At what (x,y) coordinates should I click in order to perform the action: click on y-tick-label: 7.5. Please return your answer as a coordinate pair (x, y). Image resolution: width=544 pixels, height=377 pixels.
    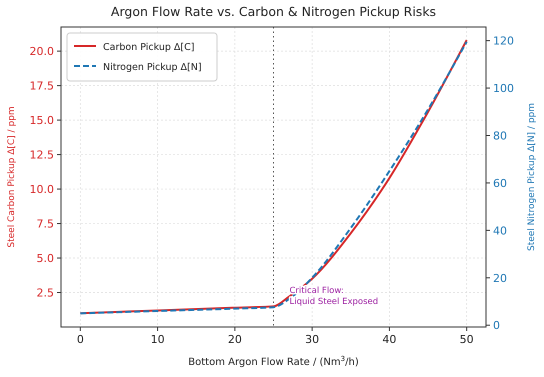
    Looking at the image, I should click on (45, 224).